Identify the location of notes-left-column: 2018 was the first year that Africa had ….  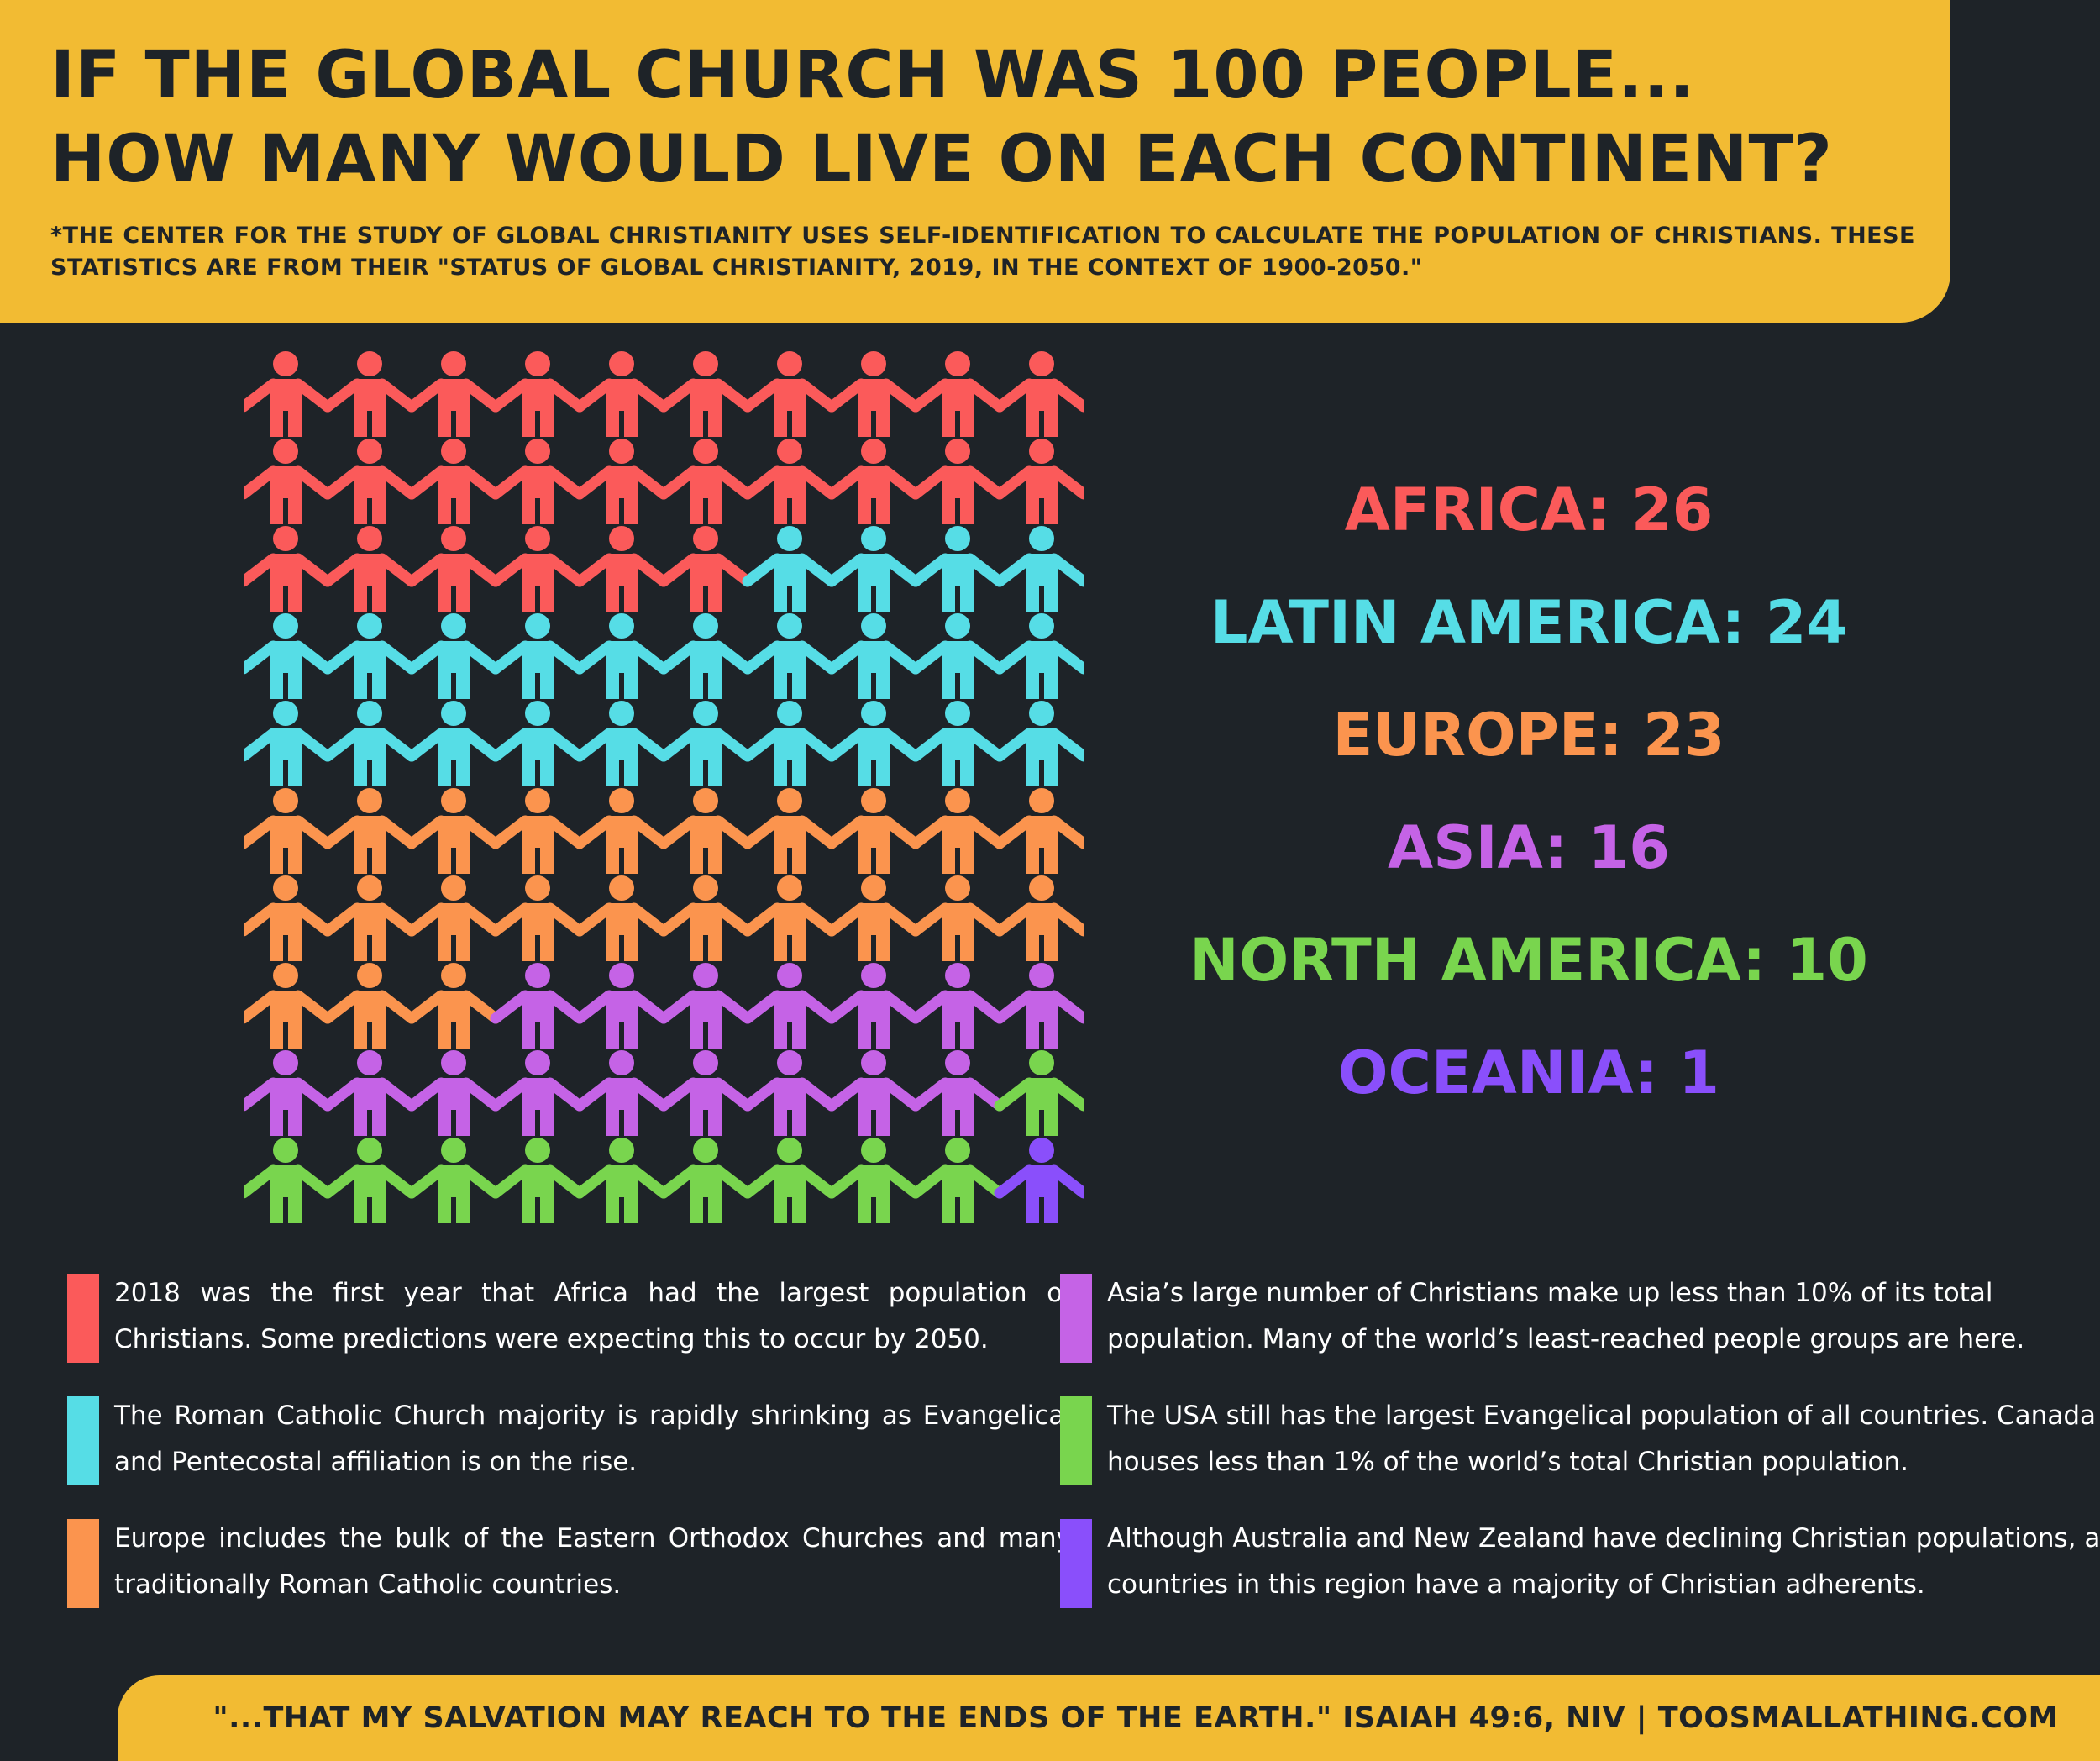
(569, 1454).